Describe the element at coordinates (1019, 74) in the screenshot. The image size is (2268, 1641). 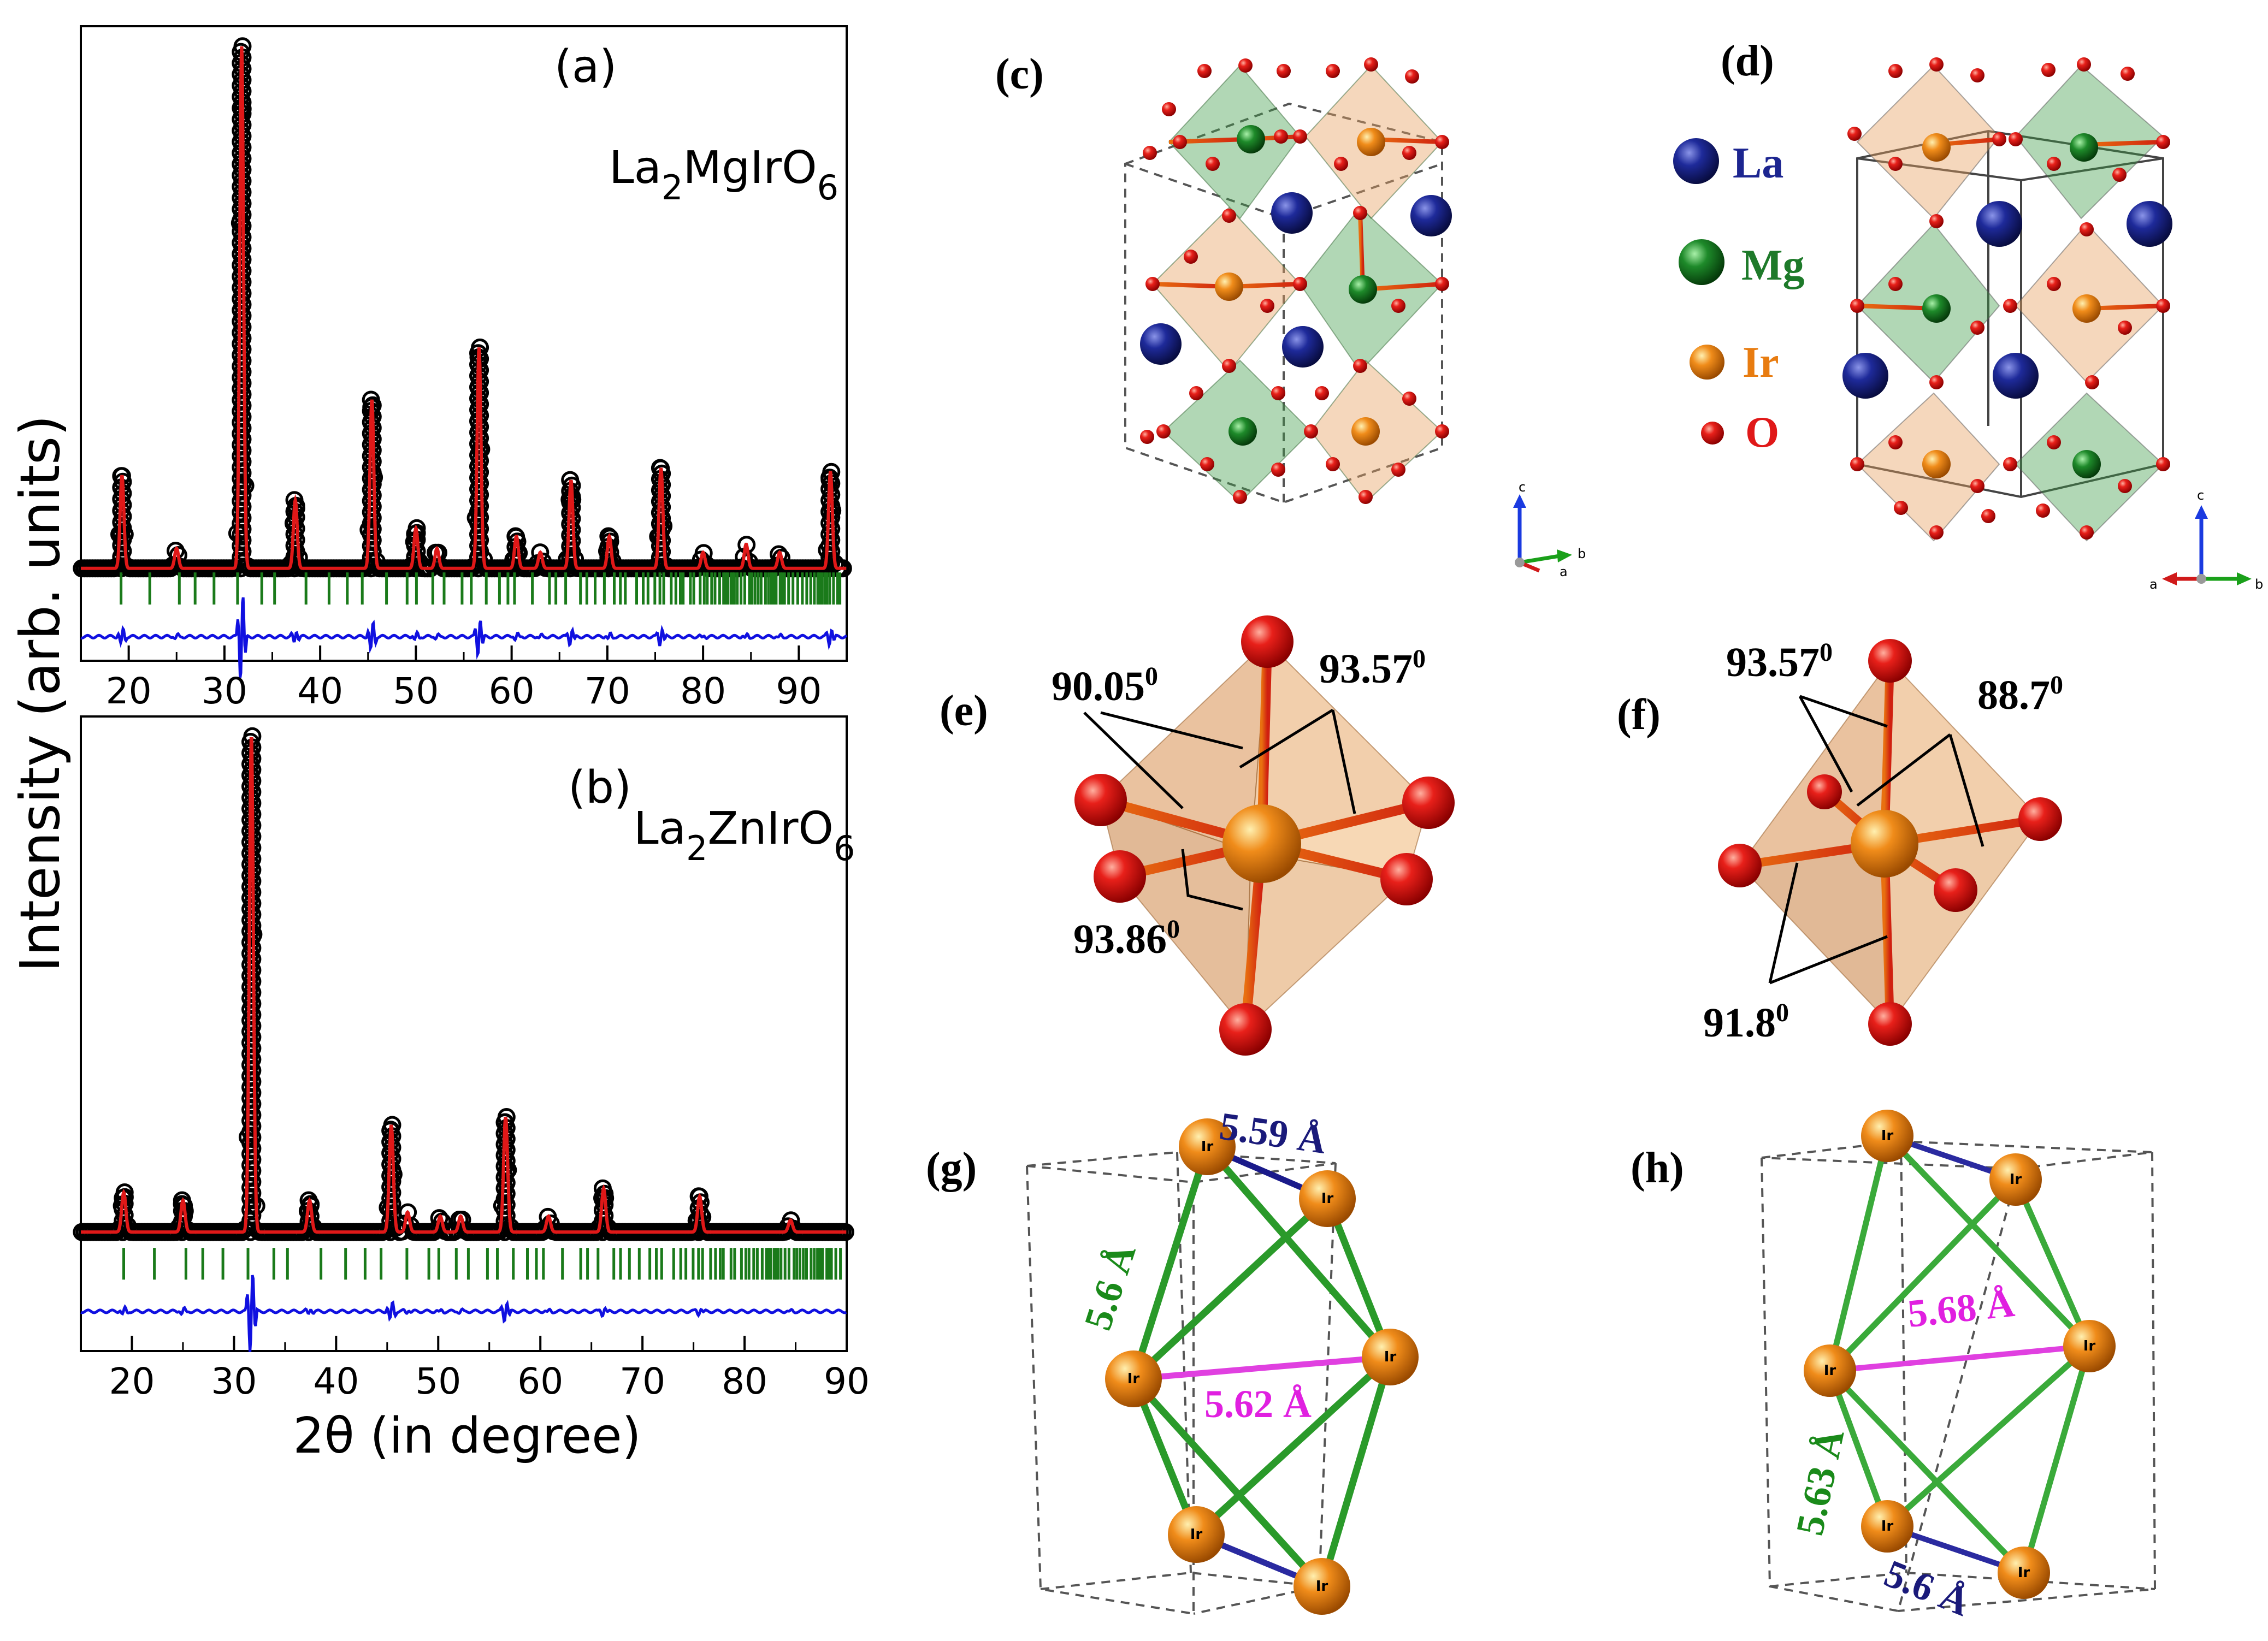
I see `panel-label-c: (c)` at that location.